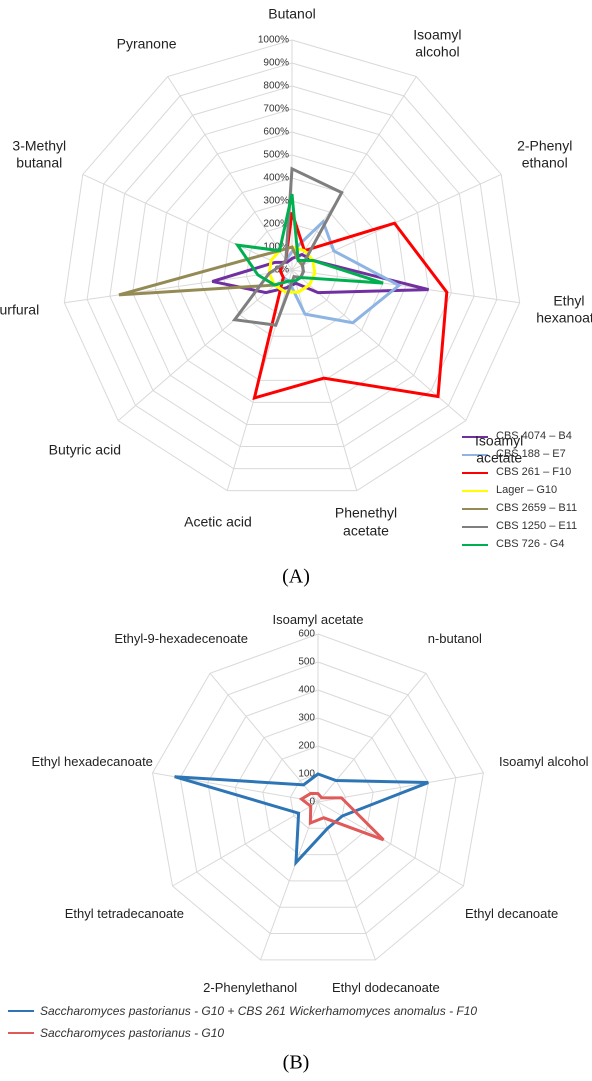  What do you see at coordinates (276, 224) in the screenshot?
I see `tick-label: 200%` at bounding box center [276, 224].